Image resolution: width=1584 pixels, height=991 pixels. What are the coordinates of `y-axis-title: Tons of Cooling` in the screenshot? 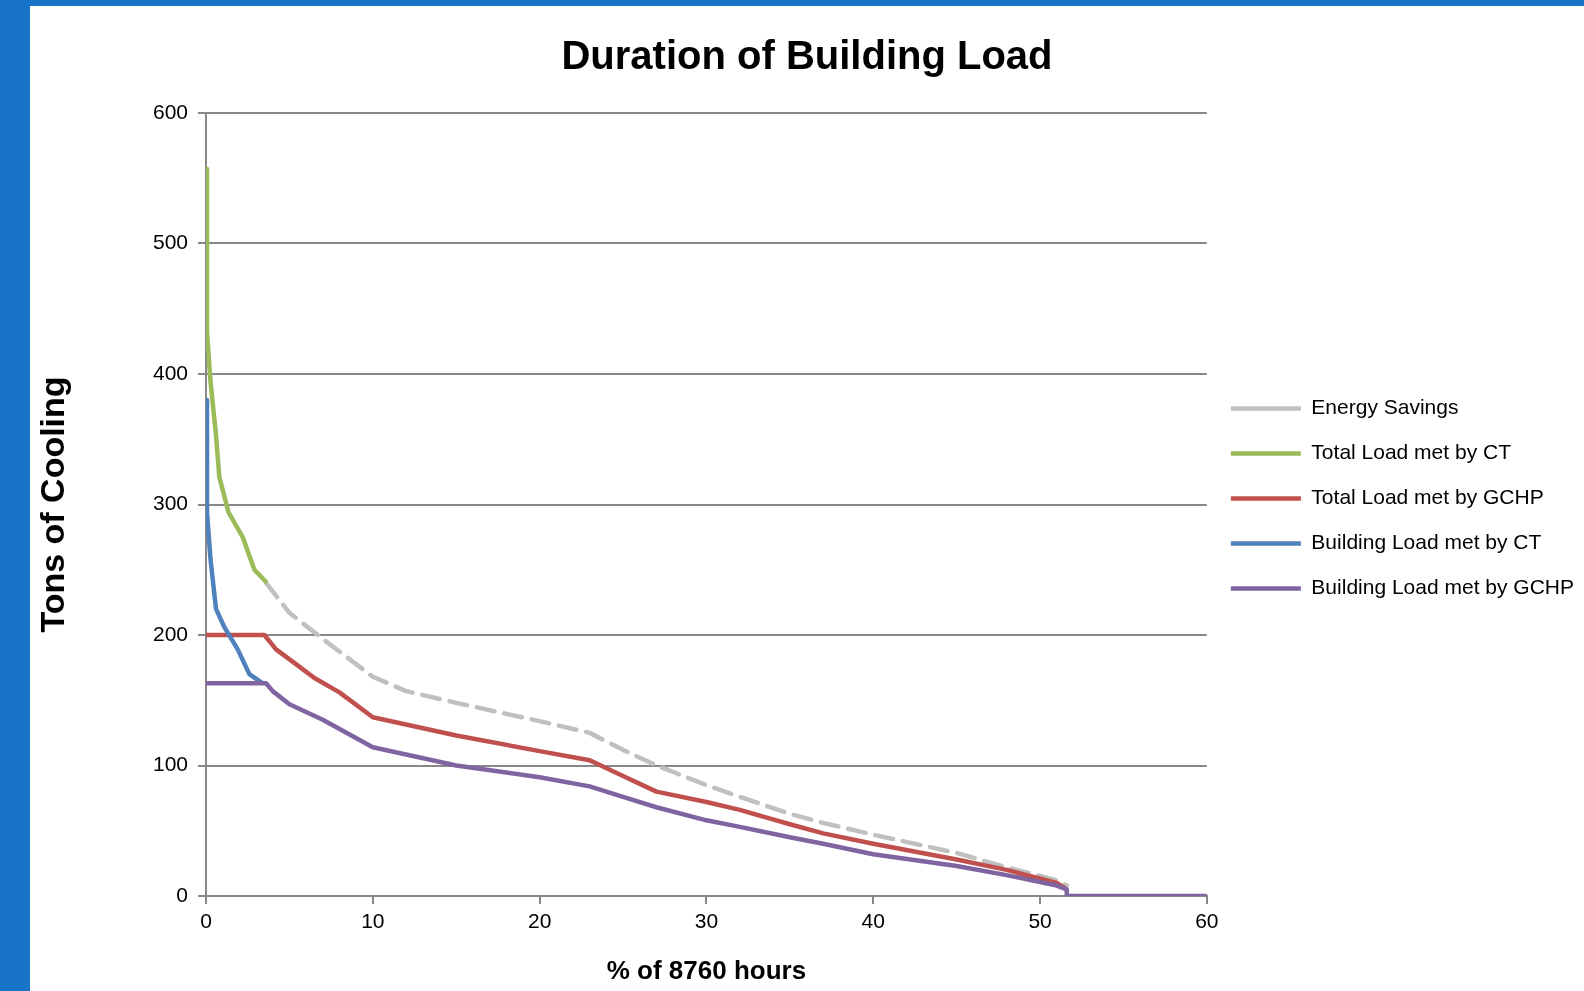 It's located at (51, 504).